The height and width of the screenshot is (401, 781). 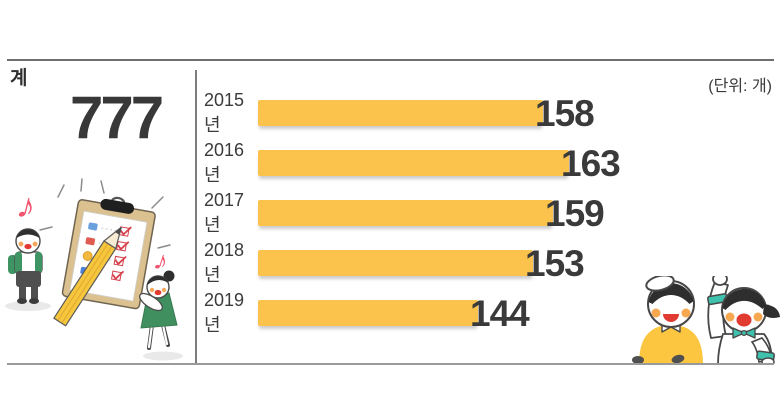 What do you see at coordinates (224, 112) in the screenshot?
I see `year-label: 2015년` at bounding box center [224, 112].